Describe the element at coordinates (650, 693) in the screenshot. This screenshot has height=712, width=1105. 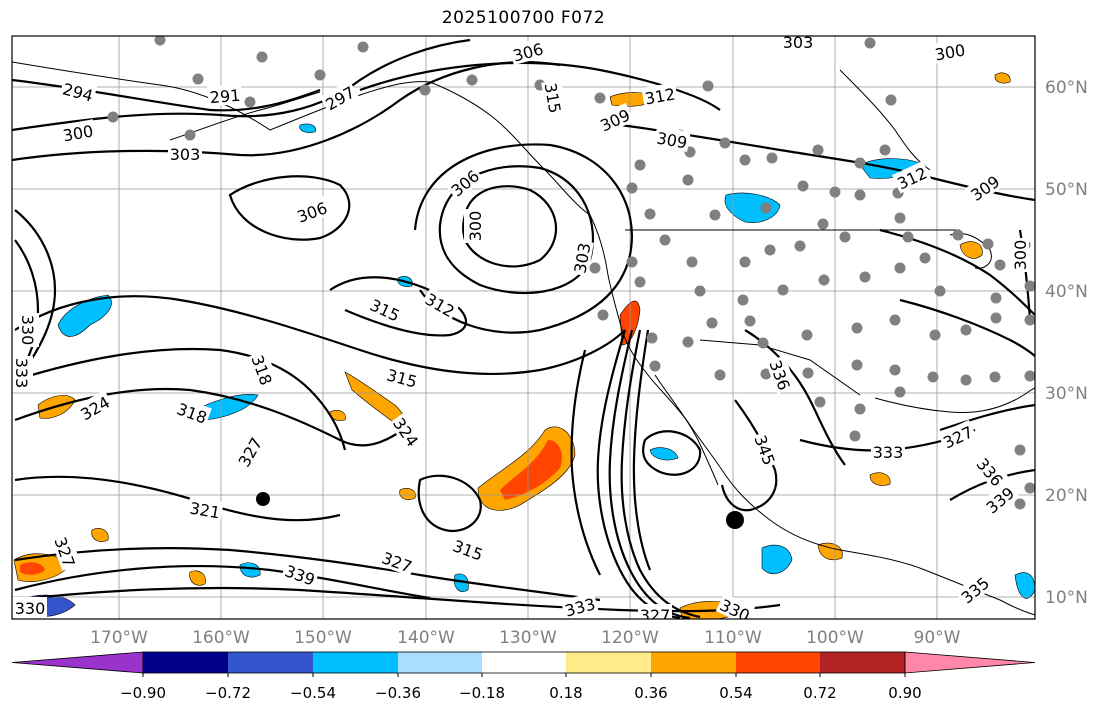
I see `colorbar-tick-label: 0.36` at that location.